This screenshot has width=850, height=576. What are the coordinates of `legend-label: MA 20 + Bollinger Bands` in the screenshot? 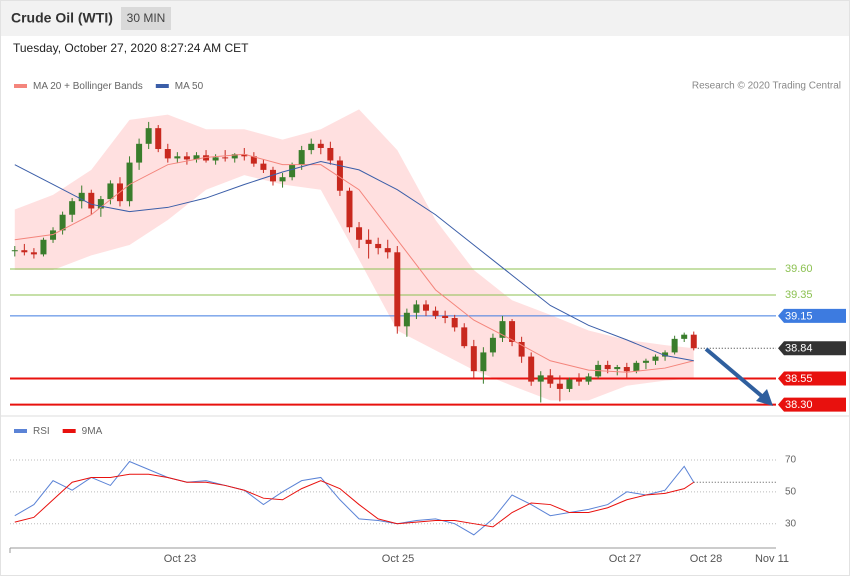 It's located at (88, 86).